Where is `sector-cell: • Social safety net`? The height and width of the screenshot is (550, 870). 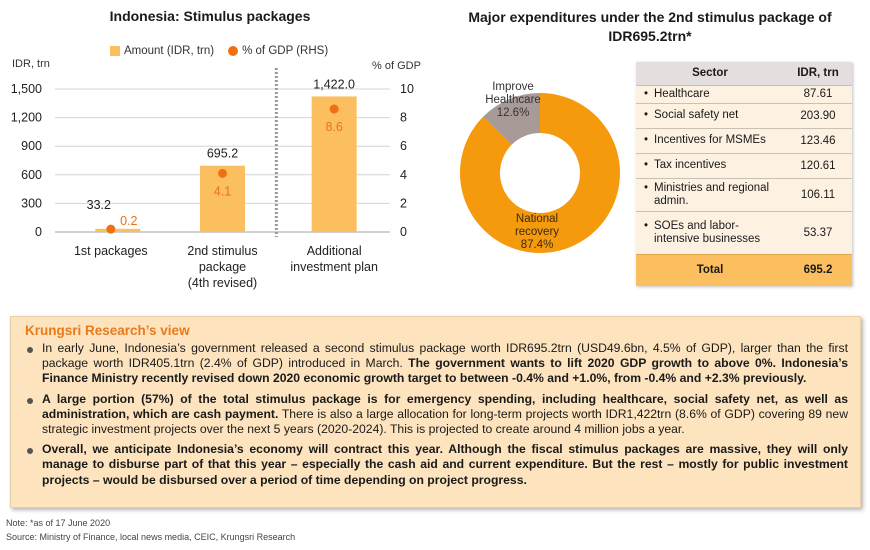 sector-cell: • Social safety net is located at coordinates (710, 115).